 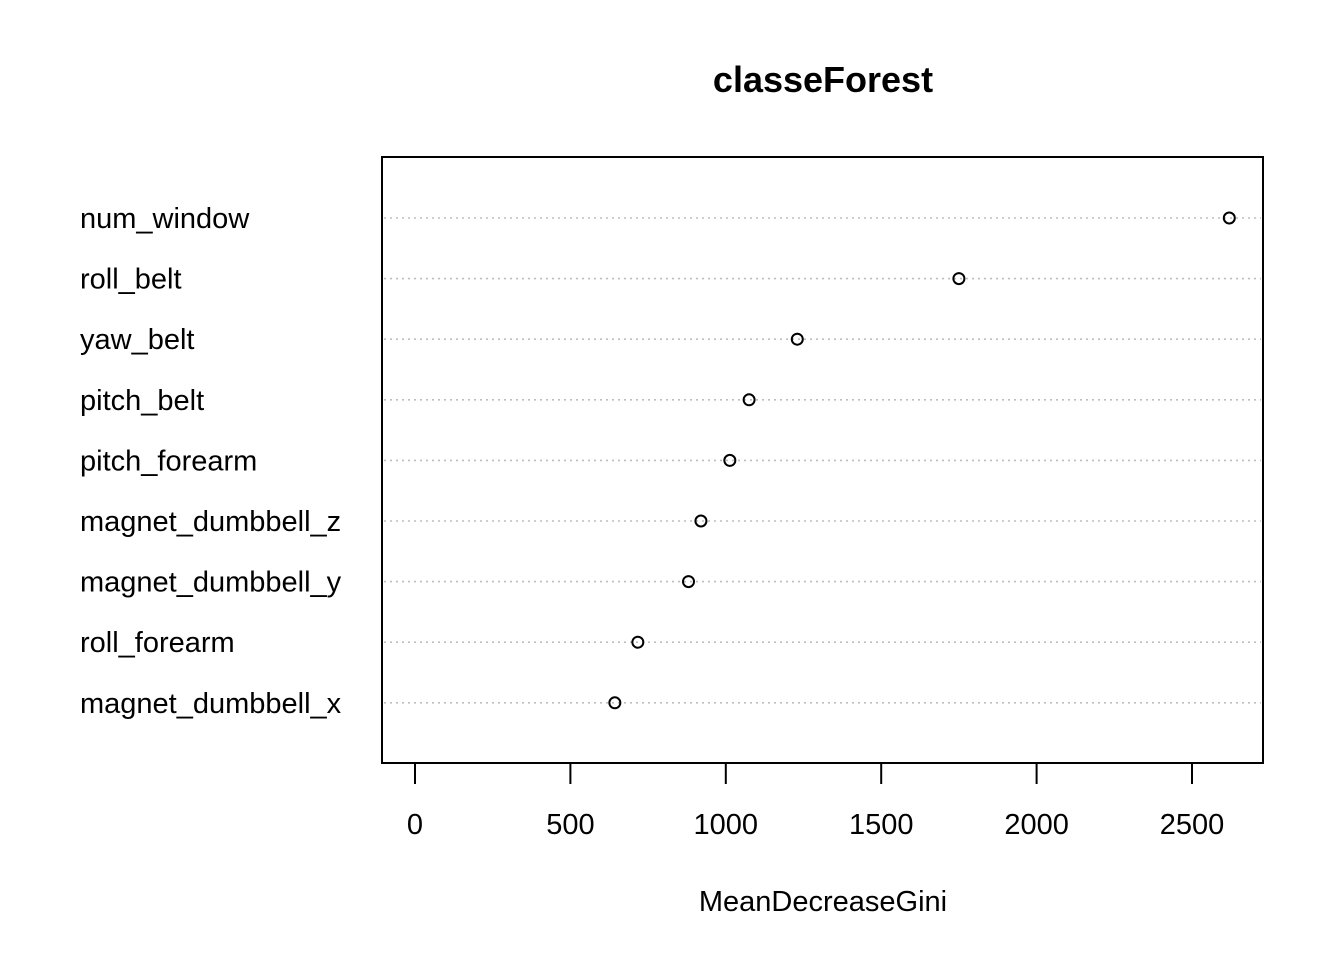 What do you see at coordinates (157, 643) in the screenshot?
I see `category-label-roll-forearm: roll_forearm` at bounding box center [157, 643].